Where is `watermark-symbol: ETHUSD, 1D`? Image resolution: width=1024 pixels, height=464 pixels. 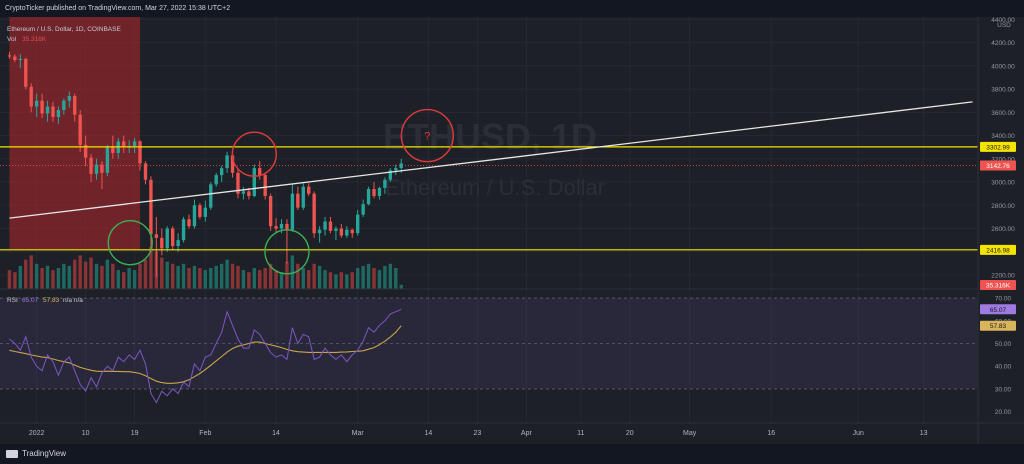
watermark-symbol: ETHUSD, 1D is located at coordinates (490, 136).